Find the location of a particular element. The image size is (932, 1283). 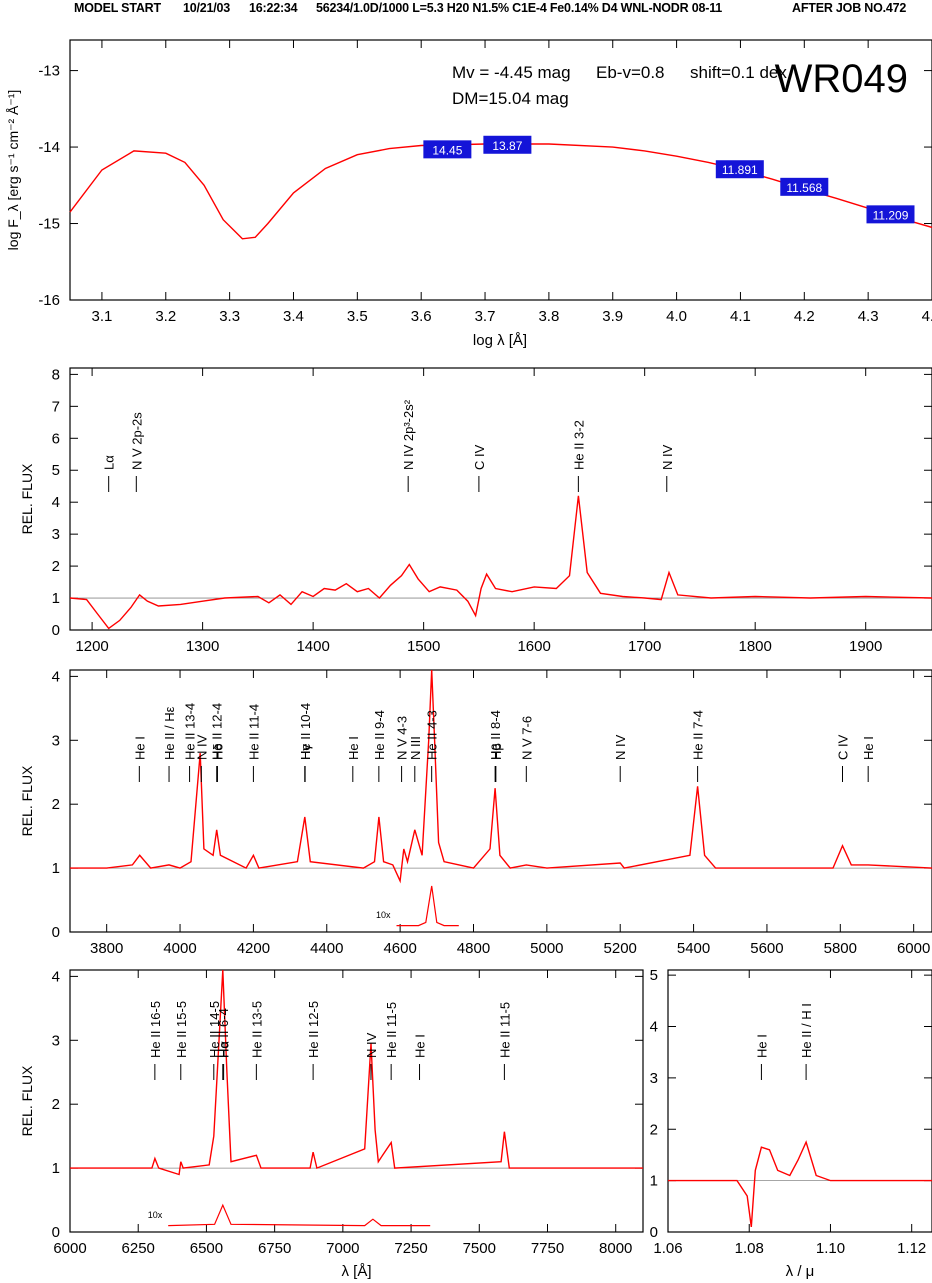

y-tick-label: -13 is located at coordinates (49, 71).